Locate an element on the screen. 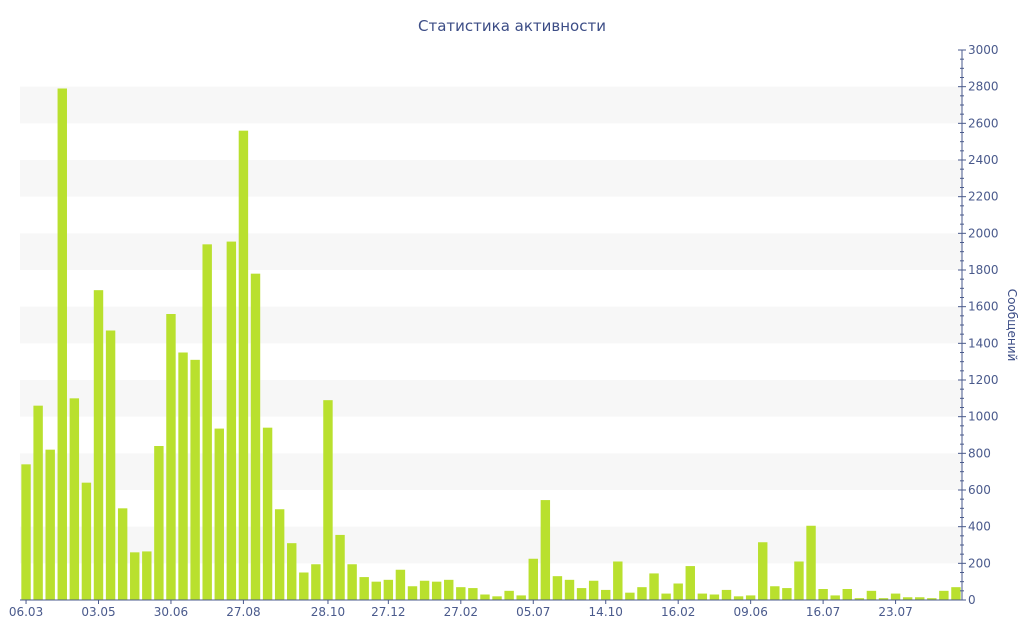 The width and height of the screenshot is (1024, 640). y-tick-label: 2600 is located at coordinates (983, 123).